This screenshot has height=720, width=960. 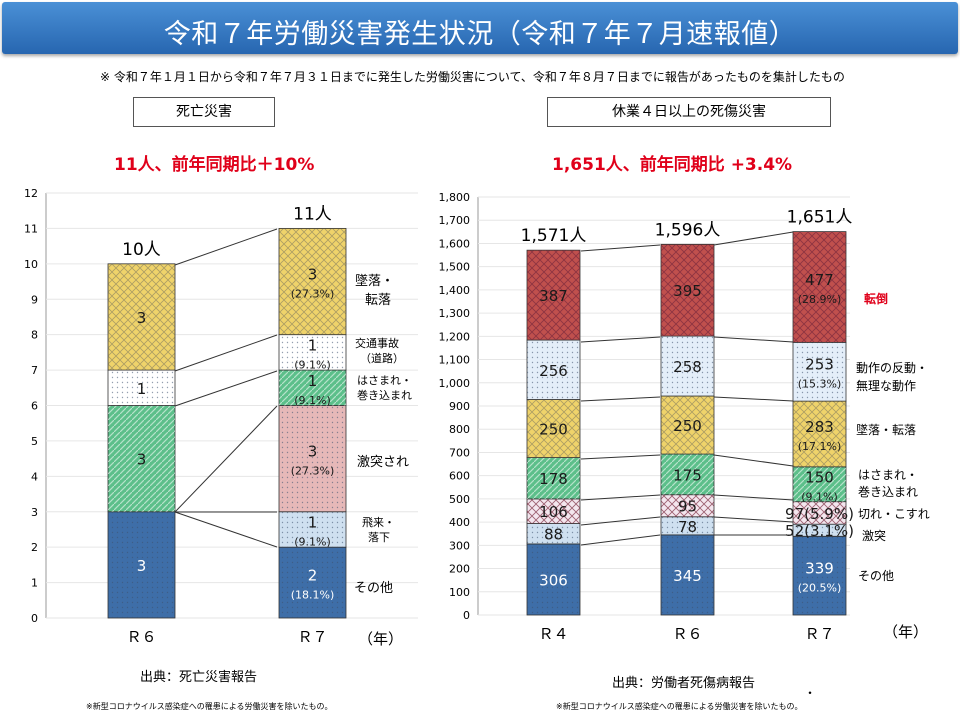 I want to click on y-tick-label: 700, so click(x=459, y=452).